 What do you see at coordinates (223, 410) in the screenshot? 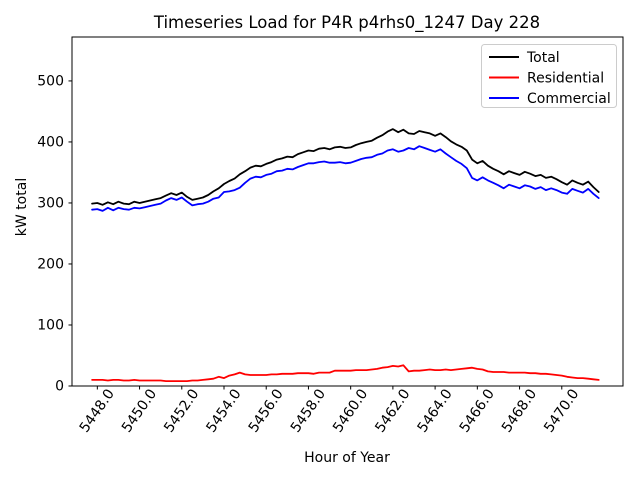
I see `x-tick-label: 5454.0` at bounding box center [223, 410].